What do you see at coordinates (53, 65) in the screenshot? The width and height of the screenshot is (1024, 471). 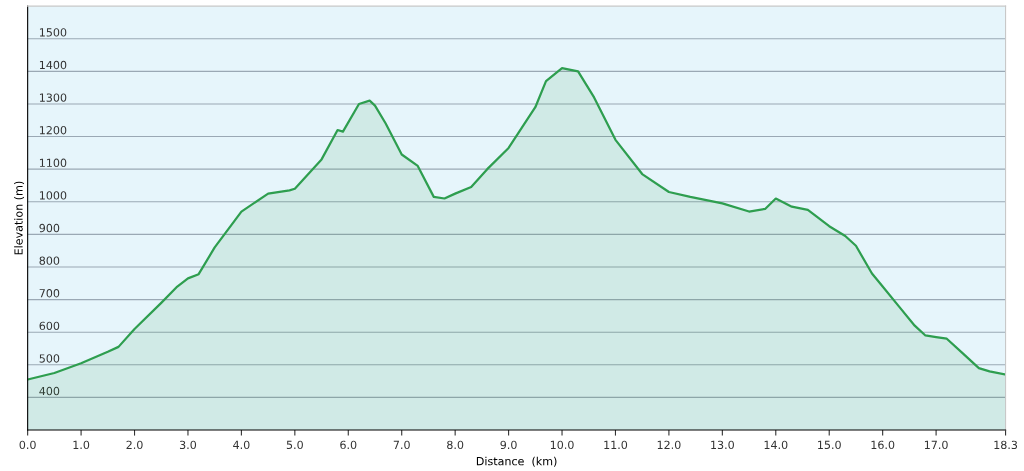 I see `y-tick-label: 1400` at bounding box center [53, 65].